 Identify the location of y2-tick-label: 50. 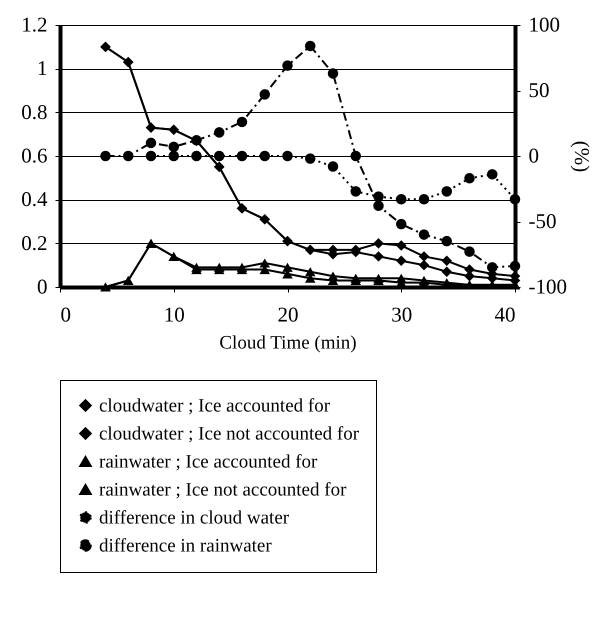
(539, 90).